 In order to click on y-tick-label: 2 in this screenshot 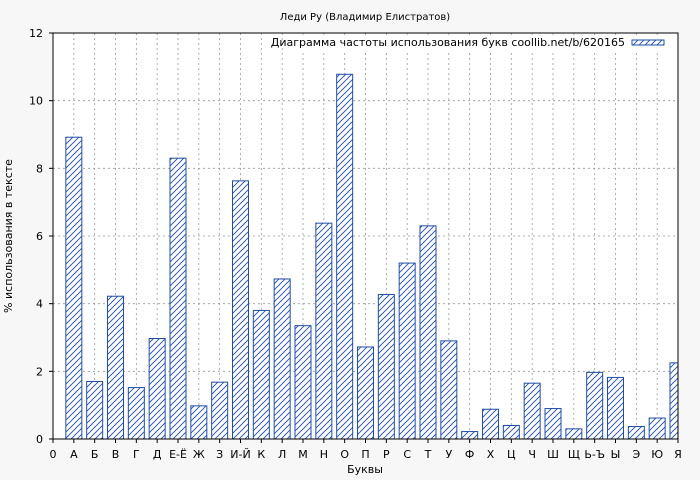, I will do `click(39, 371)`.